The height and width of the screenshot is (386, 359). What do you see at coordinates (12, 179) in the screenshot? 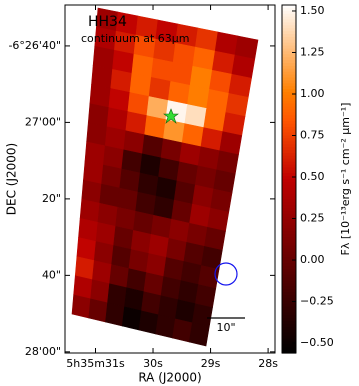
I see `y-axis-label: DEC (J2000)` at bounding box center [12, 179].